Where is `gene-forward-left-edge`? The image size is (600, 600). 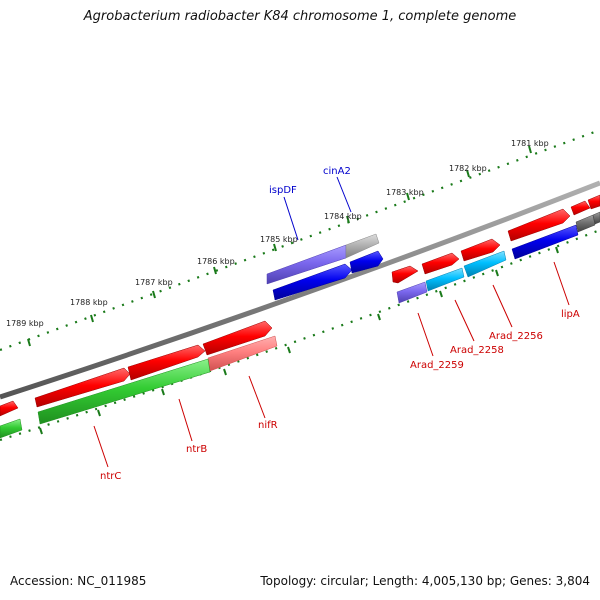
gene-forward-left-edge is located at coordinates (9, 408).